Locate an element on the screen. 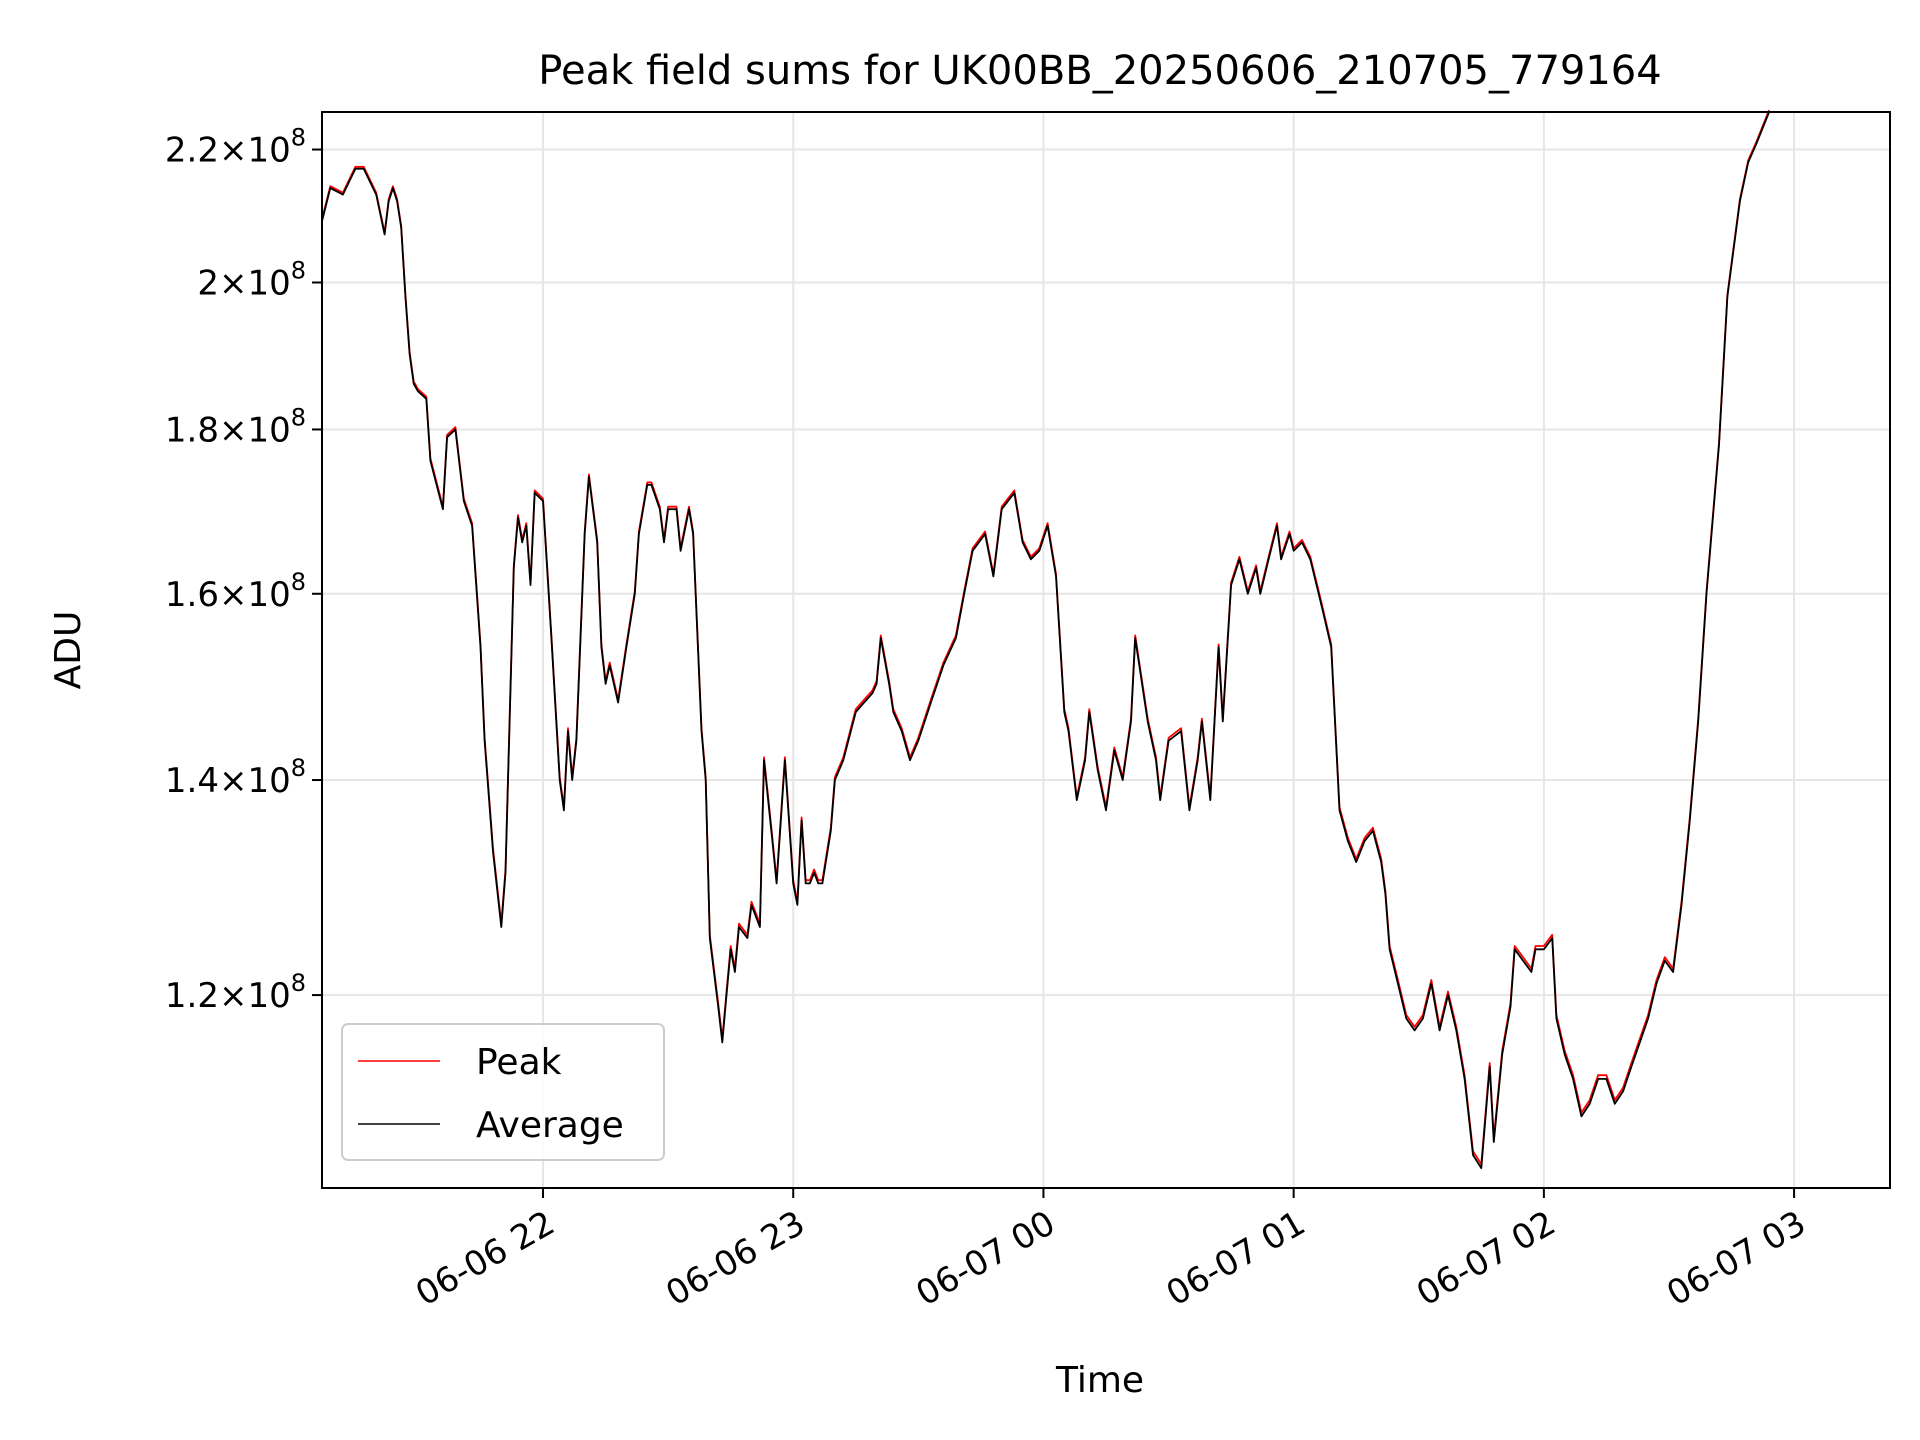 The image size is (1920, 1440). y-tick-label: 1.6×10⁸ is located at coordinates (235, 591).